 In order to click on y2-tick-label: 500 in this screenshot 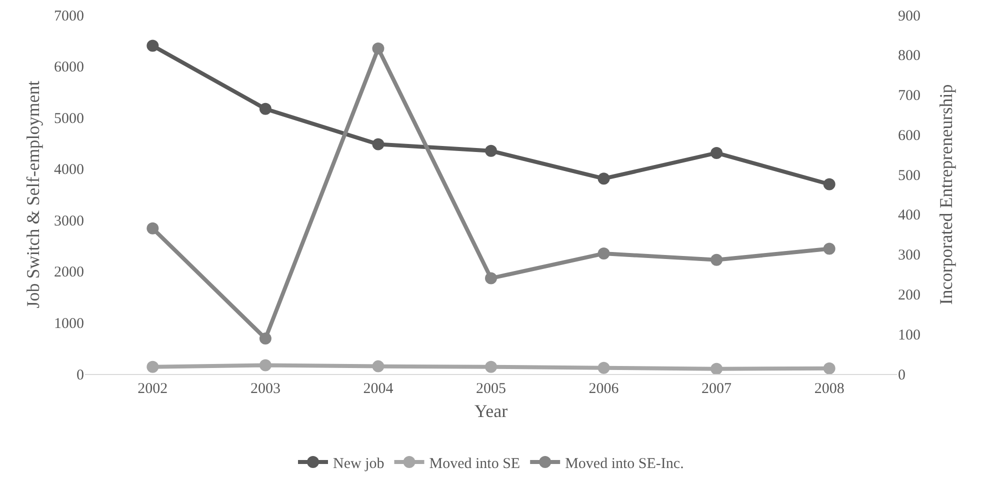, I will do `click(909, 176)`.